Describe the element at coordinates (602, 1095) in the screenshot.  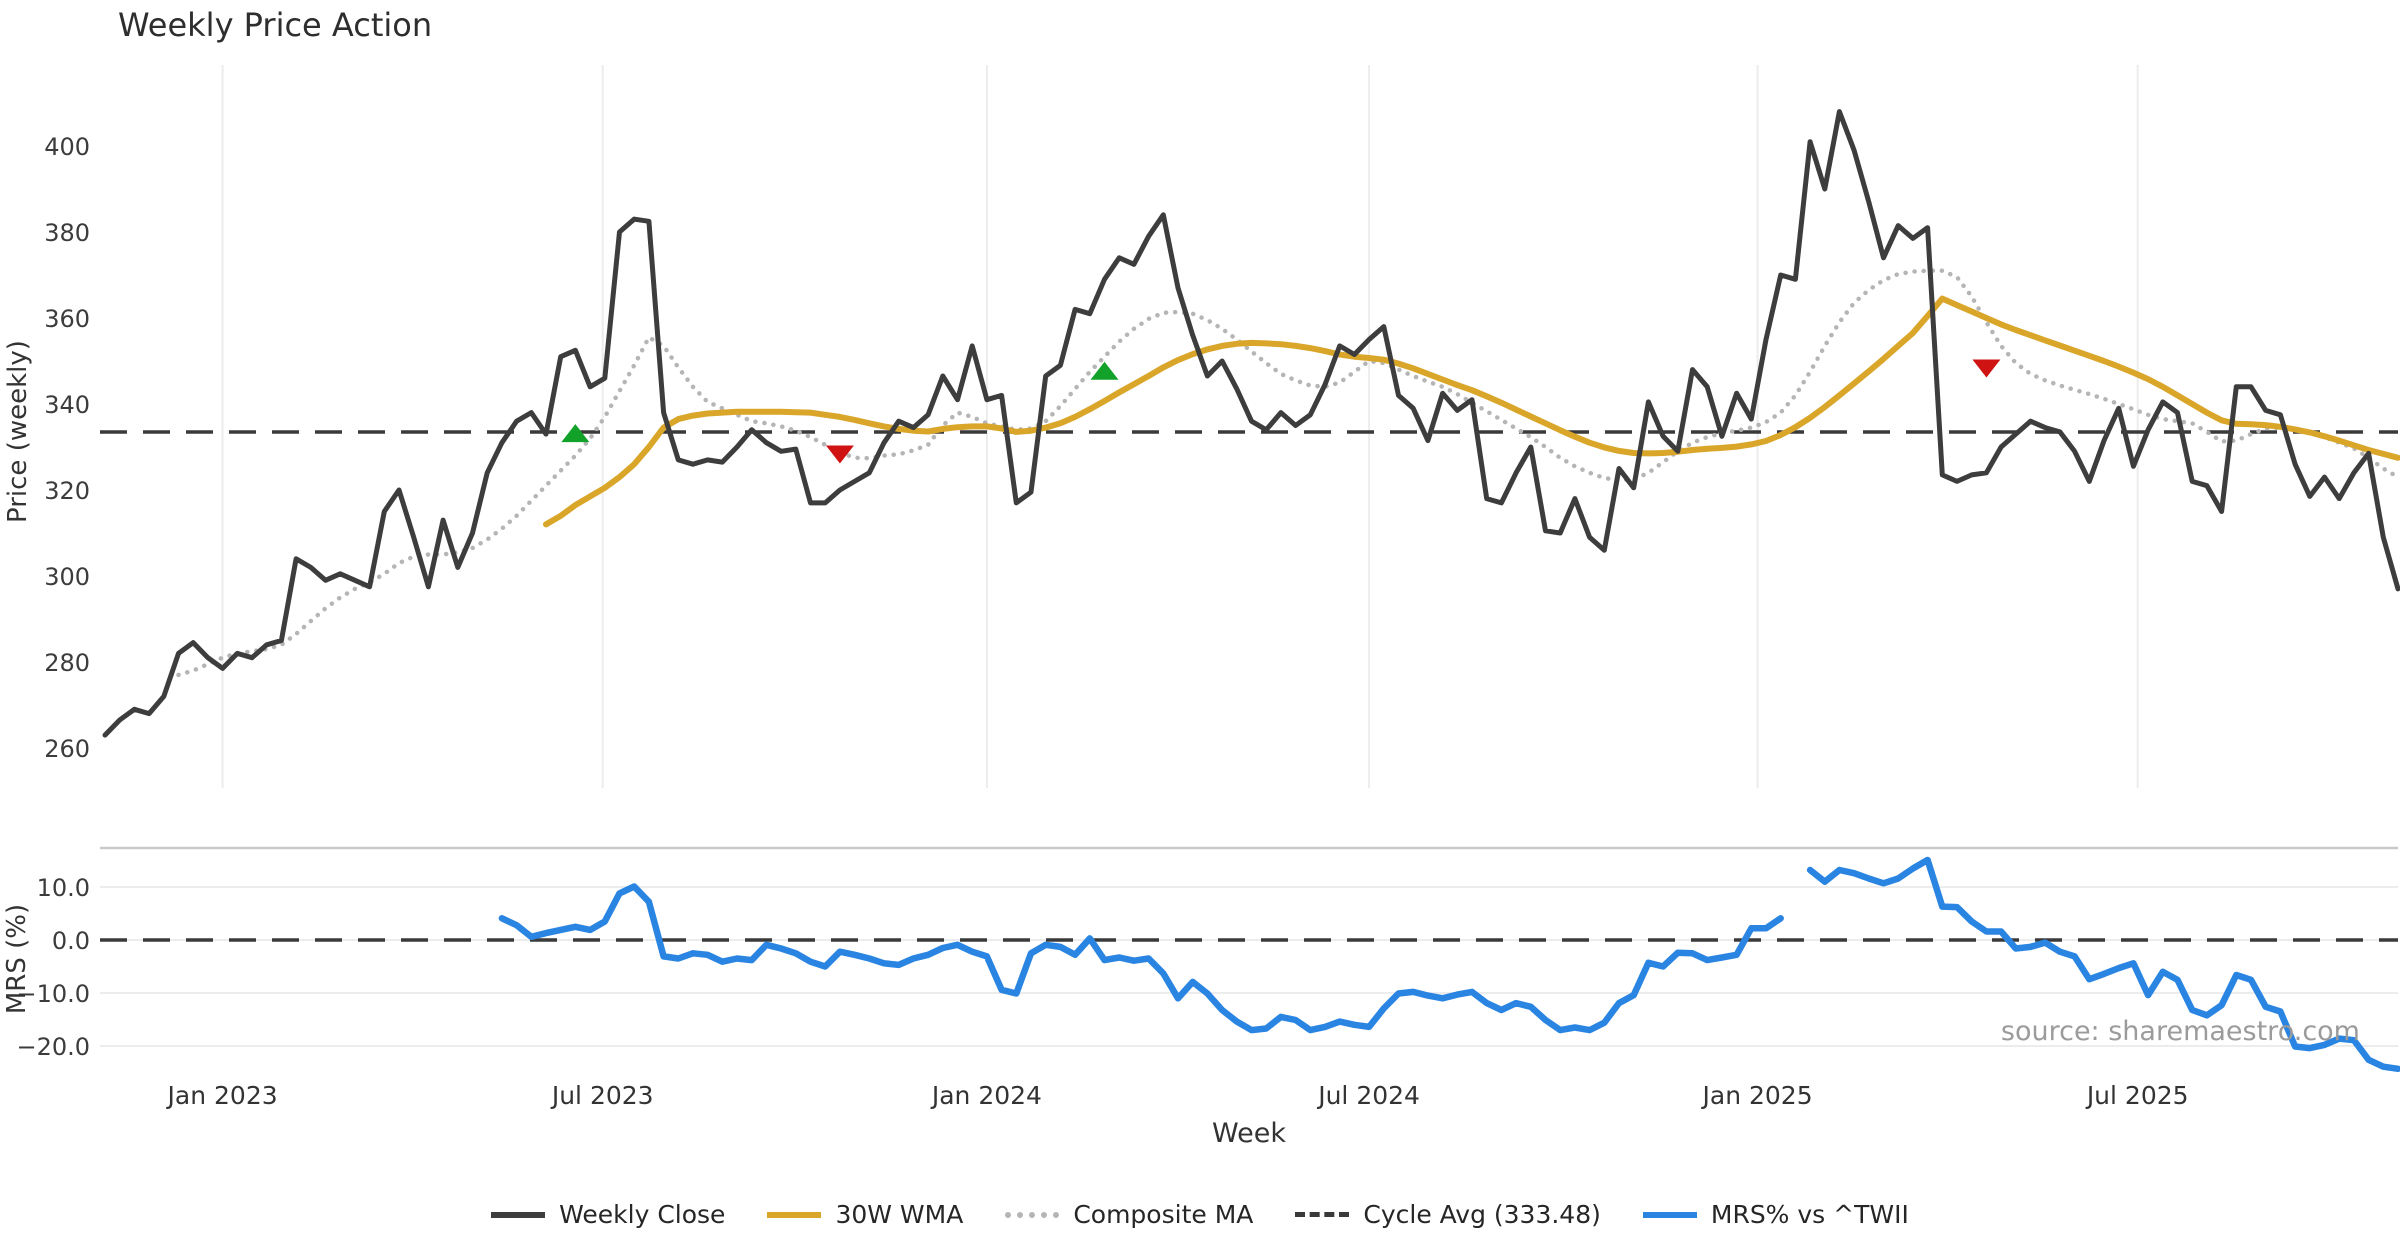
I see `x-tick-label: Jul 2023` at that location.